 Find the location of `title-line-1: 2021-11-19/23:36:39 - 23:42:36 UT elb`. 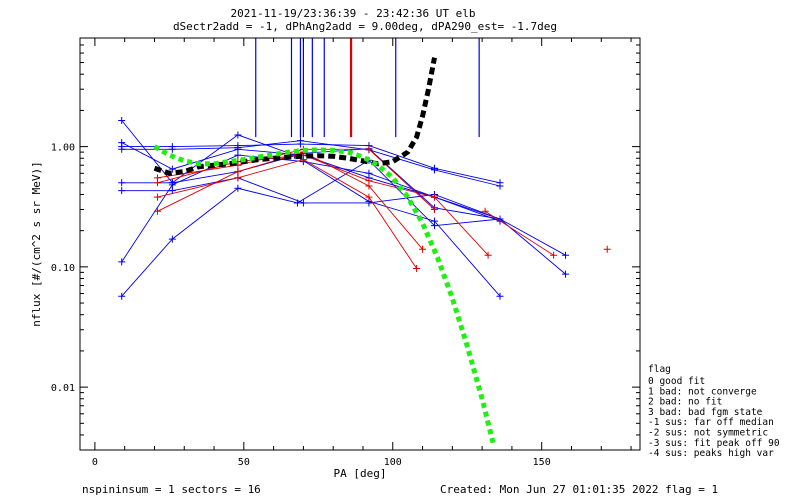

title-line-1: 2021-11-19/23:36:39 - 23:42:36 UT elb is located at coordinates (352, 13).